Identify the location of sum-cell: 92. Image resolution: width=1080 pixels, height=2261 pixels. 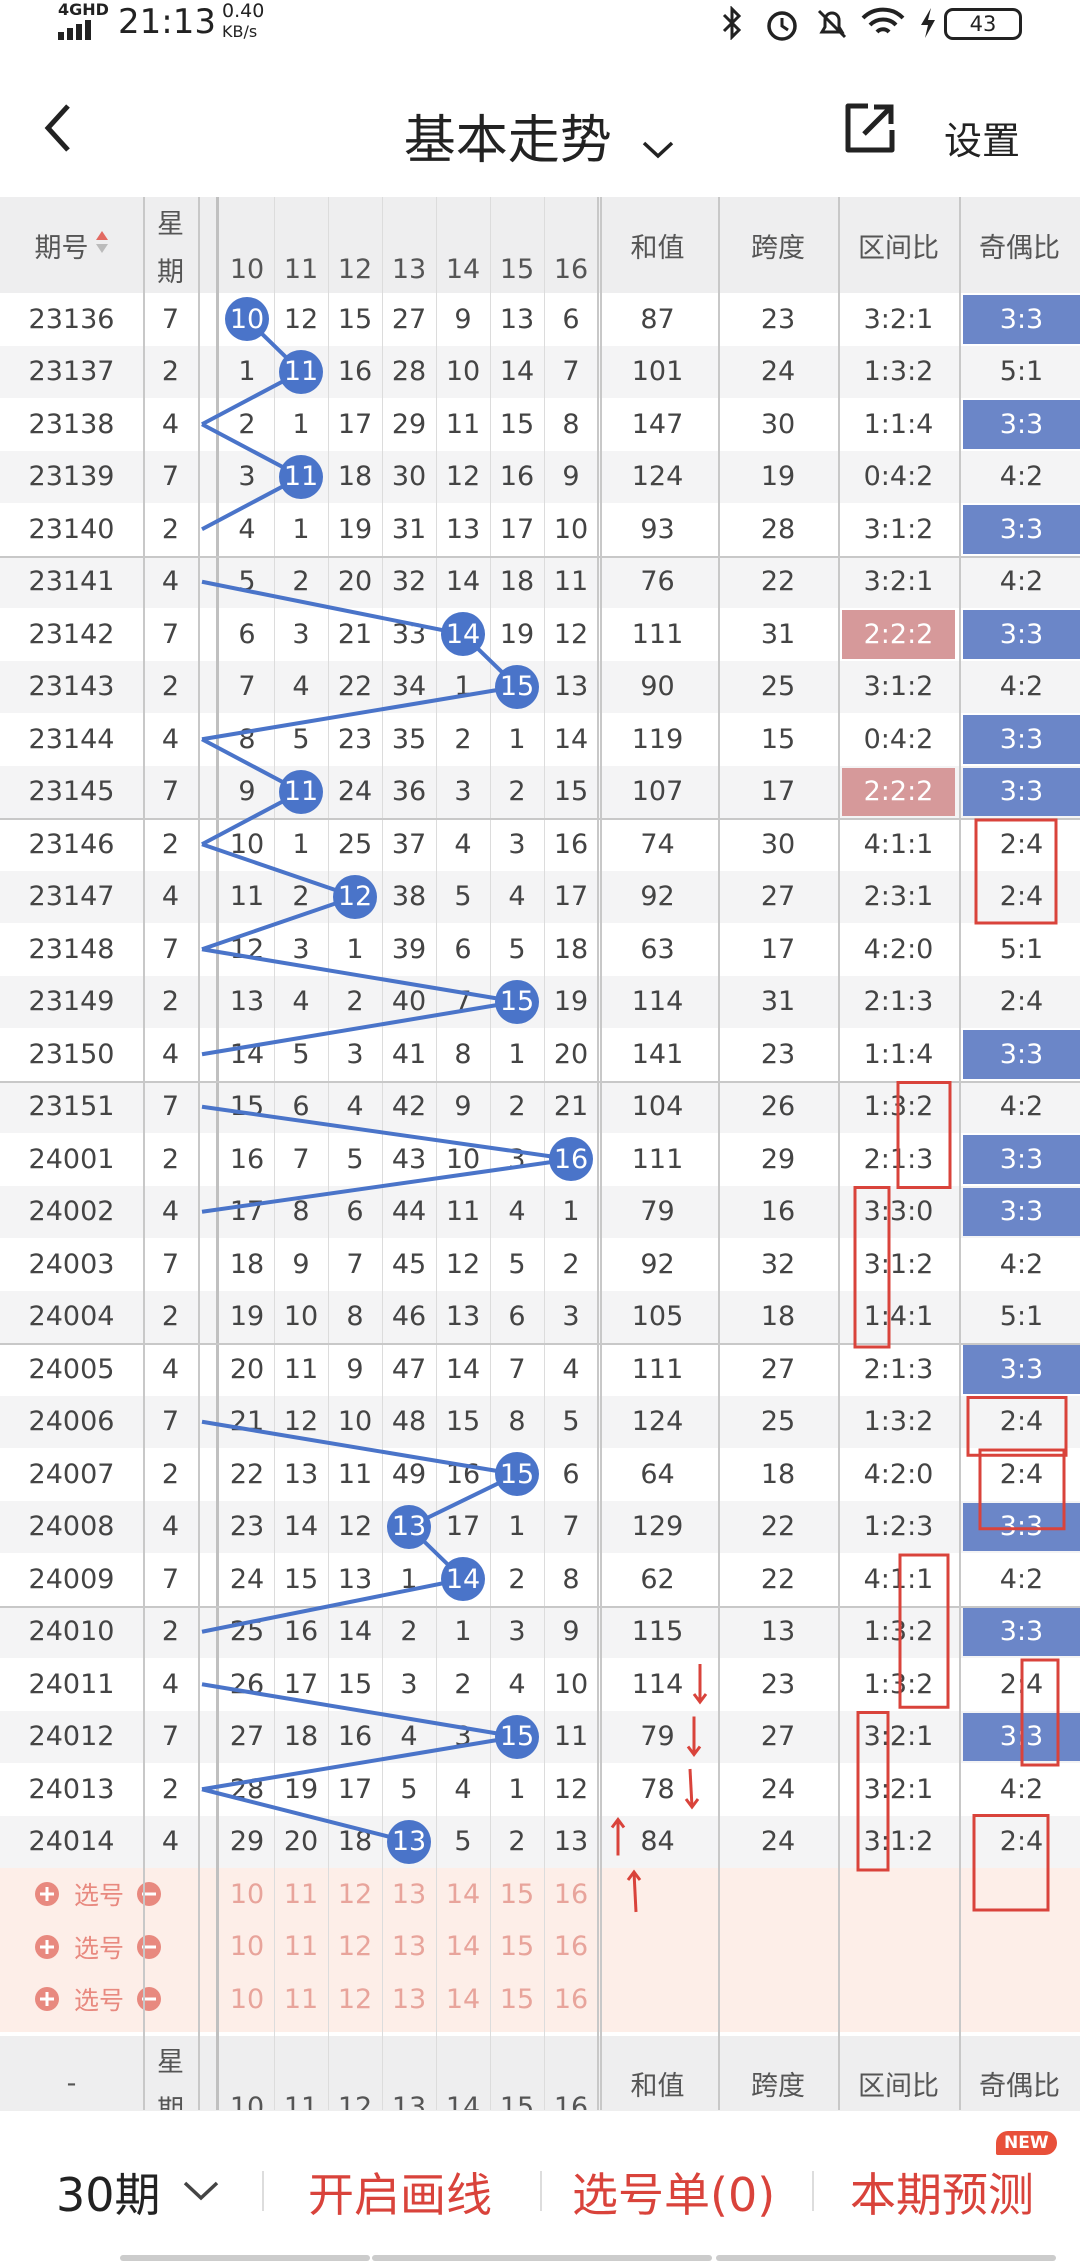
(657, 1264).